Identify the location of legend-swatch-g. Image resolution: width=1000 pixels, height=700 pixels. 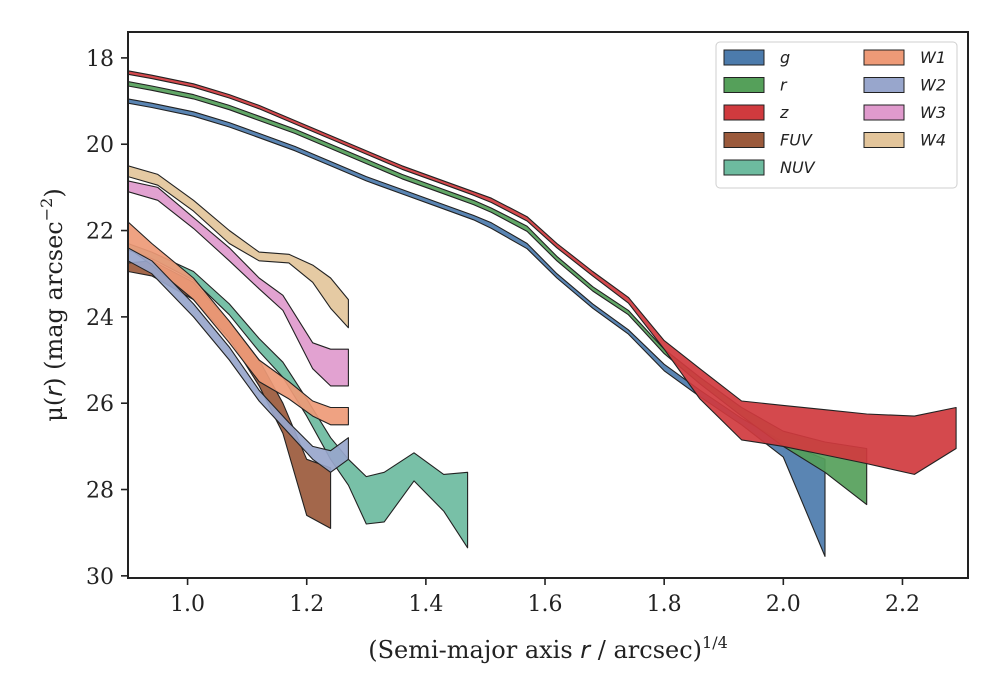
(744, 57).